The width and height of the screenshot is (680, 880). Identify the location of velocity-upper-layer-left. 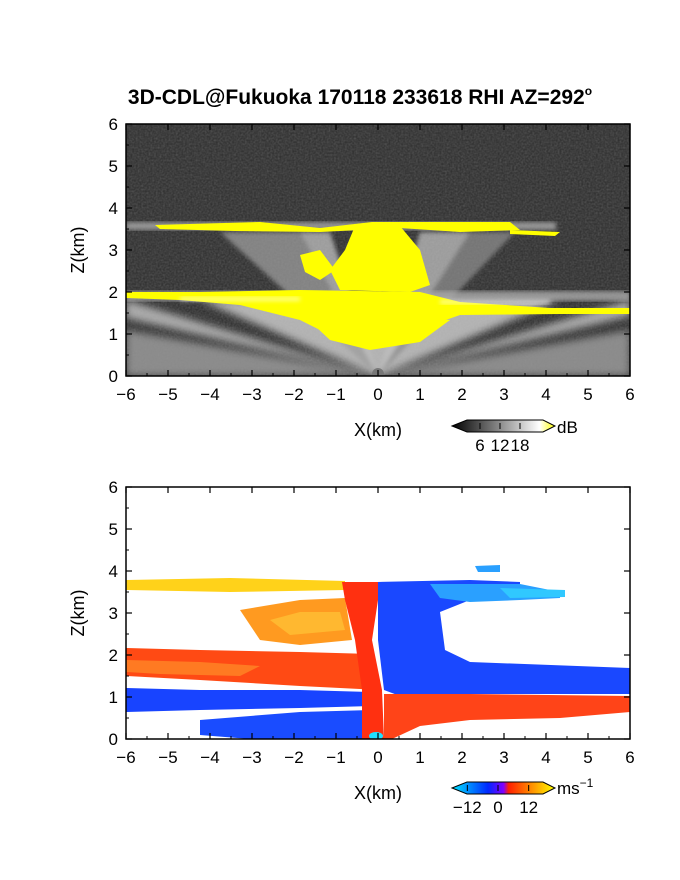
(235, 585).